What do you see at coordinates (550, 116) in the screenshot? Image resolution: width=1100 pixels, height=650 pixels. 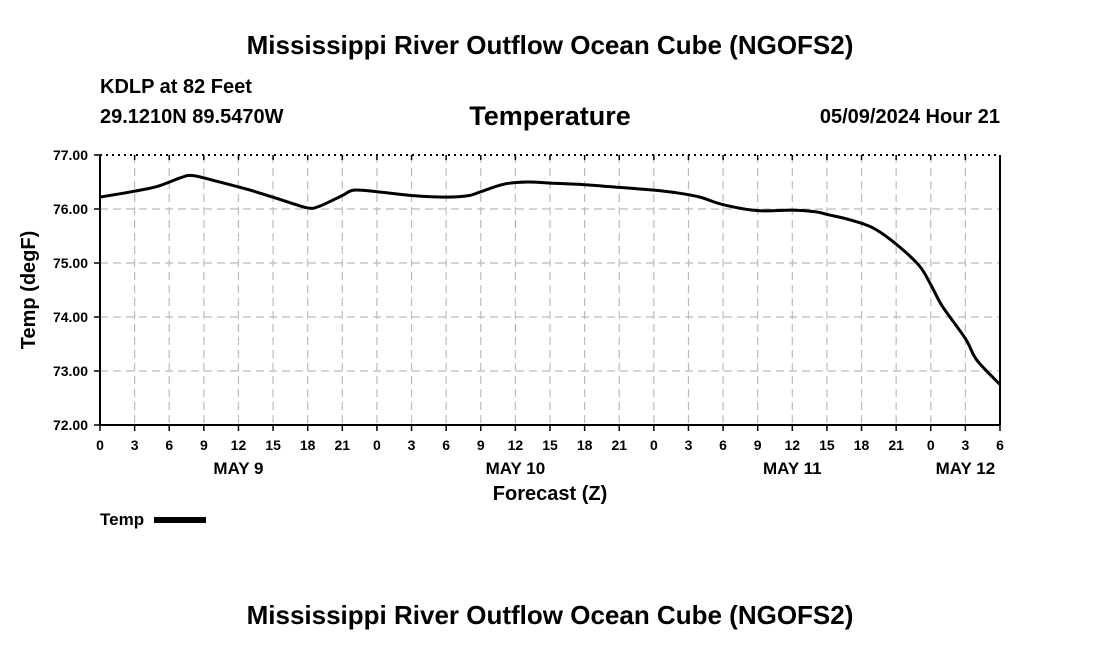 I see `parameter-title: Temperature` at bounding box center [550, 116].